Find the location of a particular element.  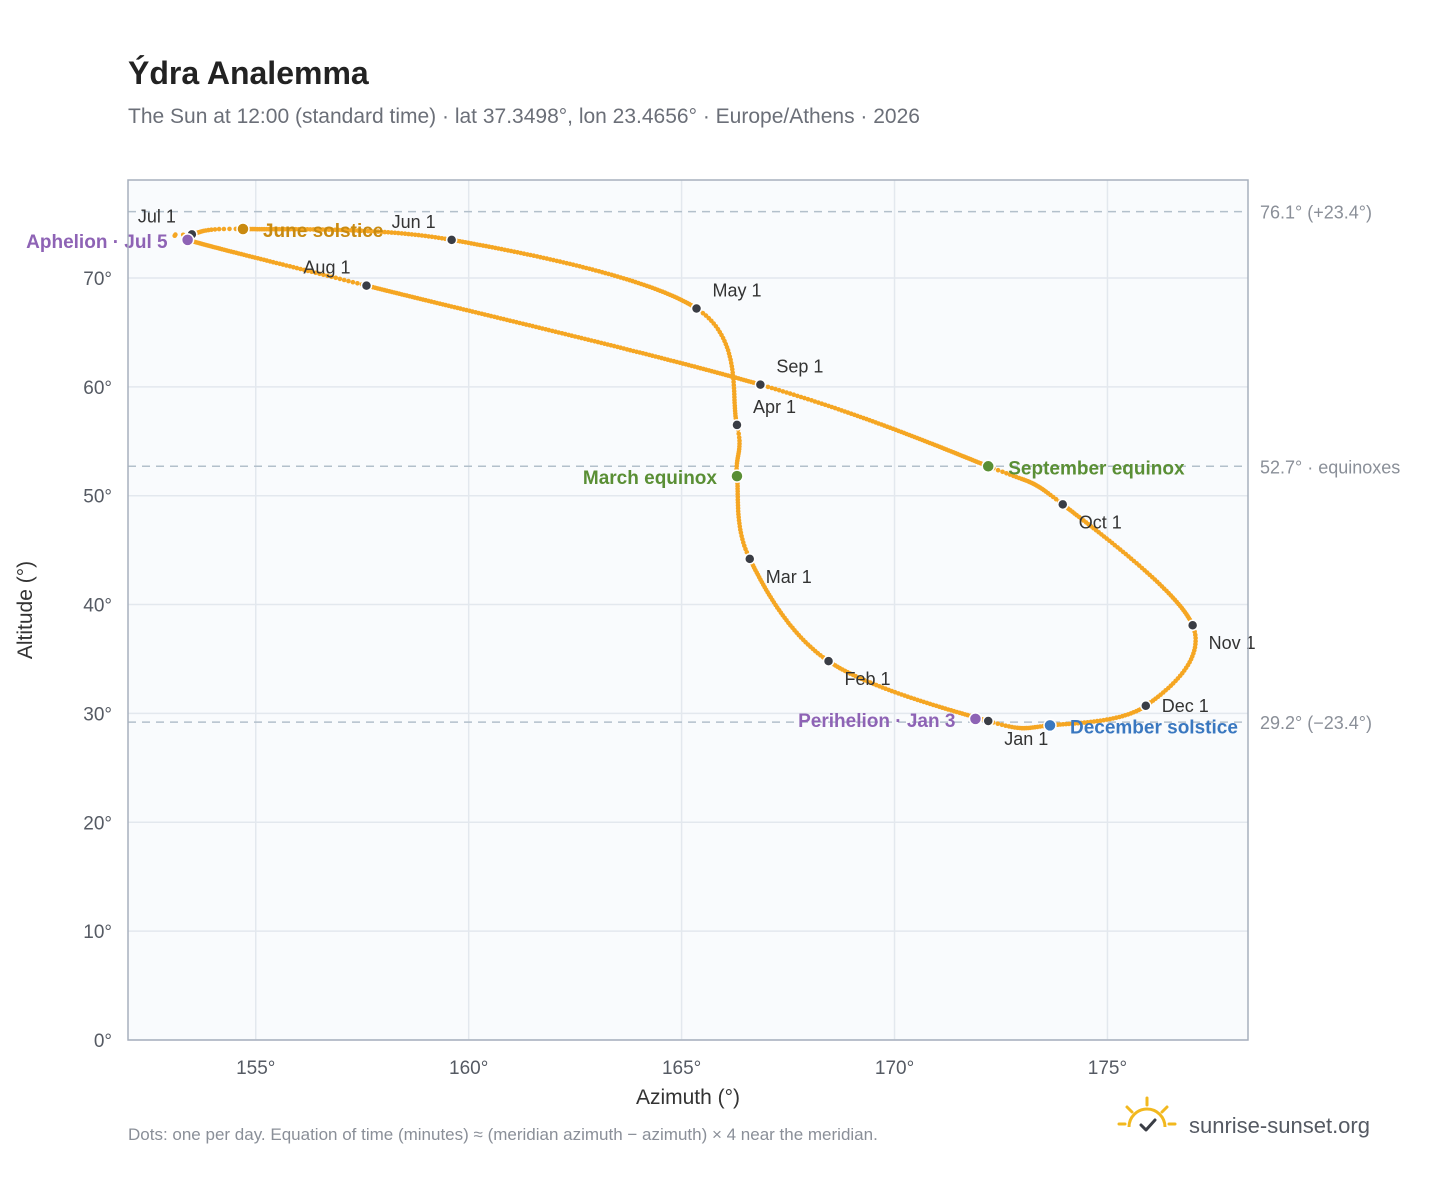

y-tick-label: 10° is located at coordinates (97, 932).